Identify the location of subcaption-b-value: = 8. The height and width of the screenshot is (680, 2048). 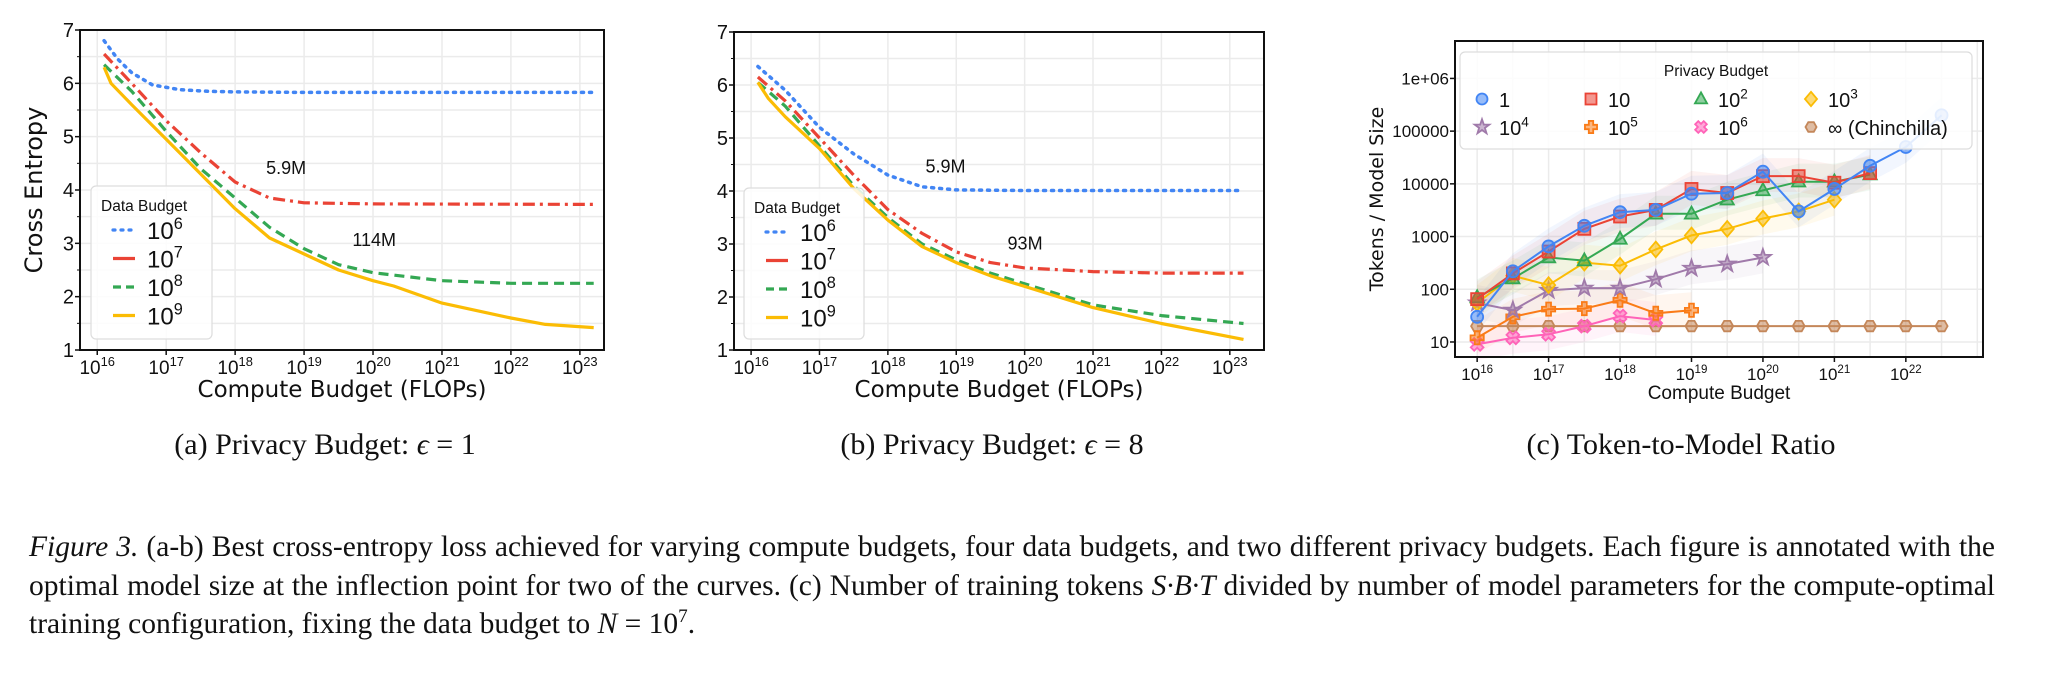
(1120, 444).